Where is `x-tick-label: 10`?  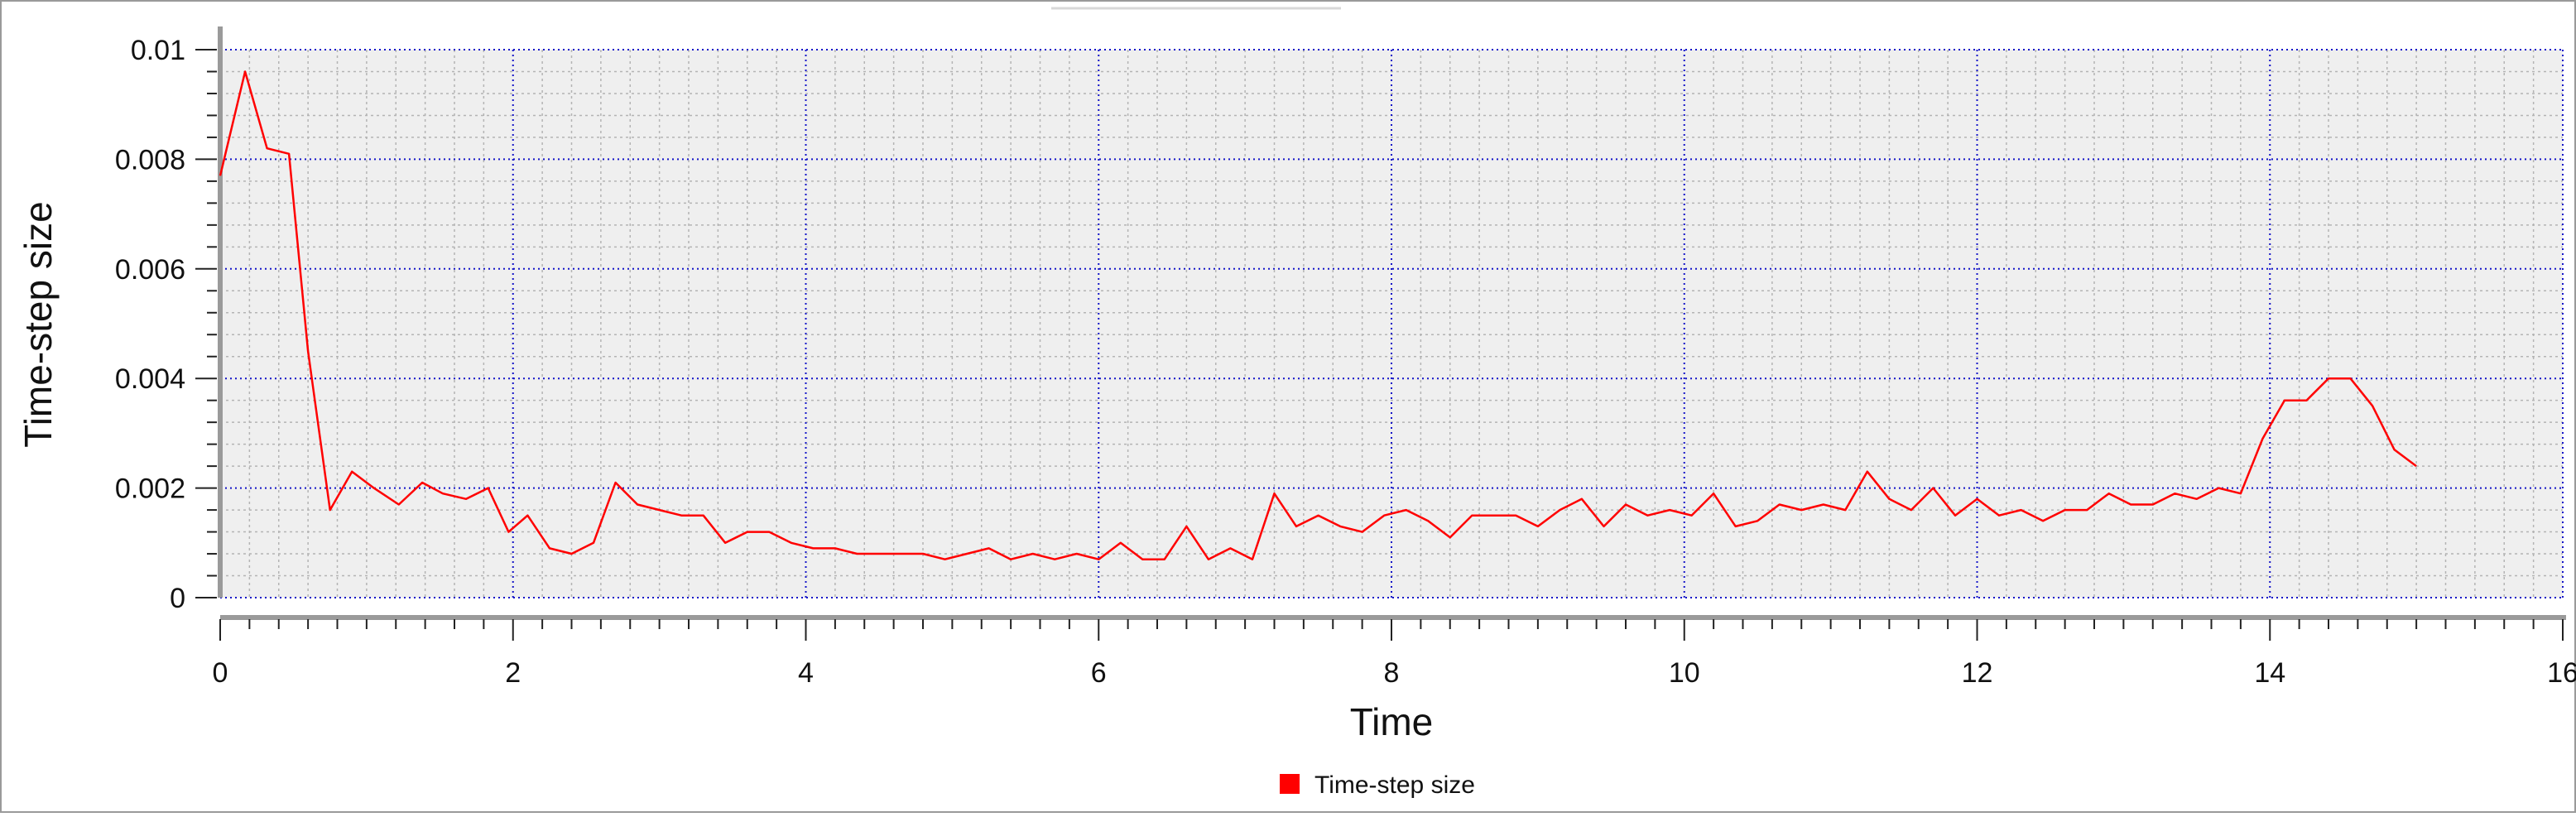
x-tick-label: 10 is located at coordinates (1684, 673).